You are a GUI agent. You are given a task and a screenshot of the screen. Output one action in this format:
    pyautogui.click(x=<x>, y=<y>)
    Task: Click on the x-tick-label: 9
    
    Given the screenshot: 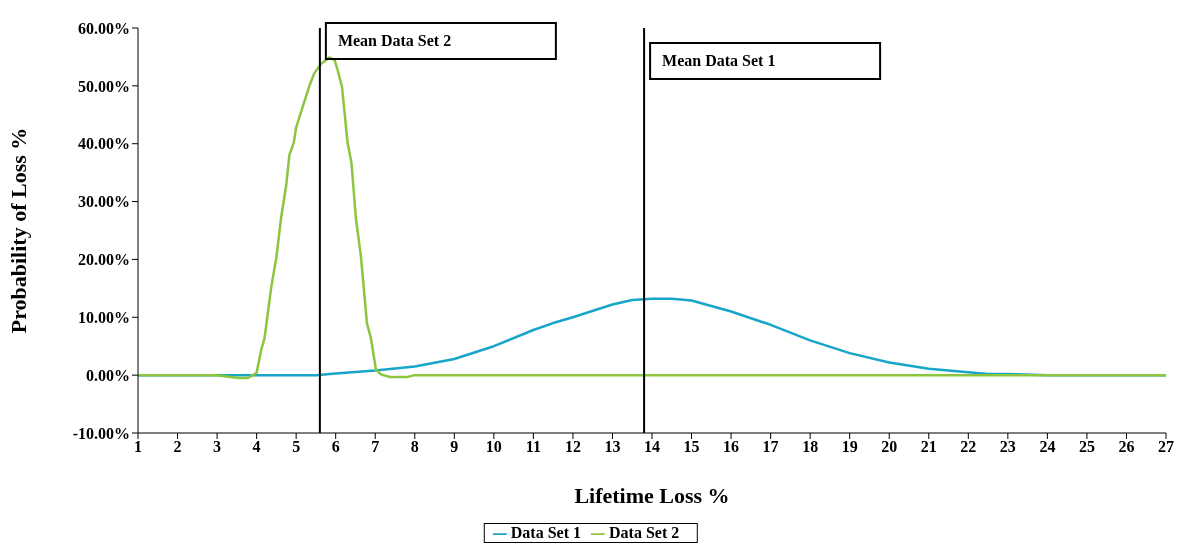 What is the action you would take?
    pyautogui.click(x=454, y=447)
    